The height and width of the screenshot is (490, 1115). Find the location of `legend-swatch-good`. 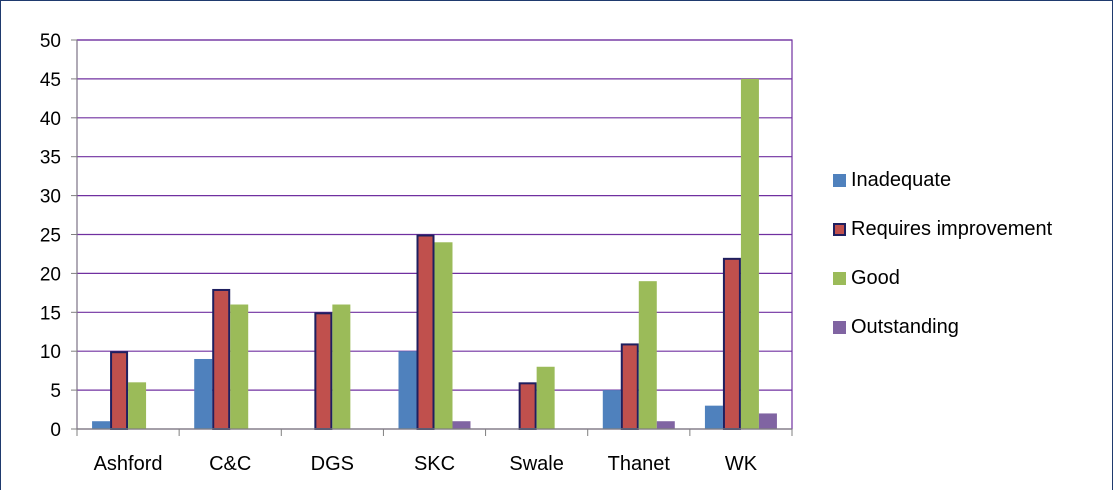

legend-swatch-good is located at coordinates (839, 278).